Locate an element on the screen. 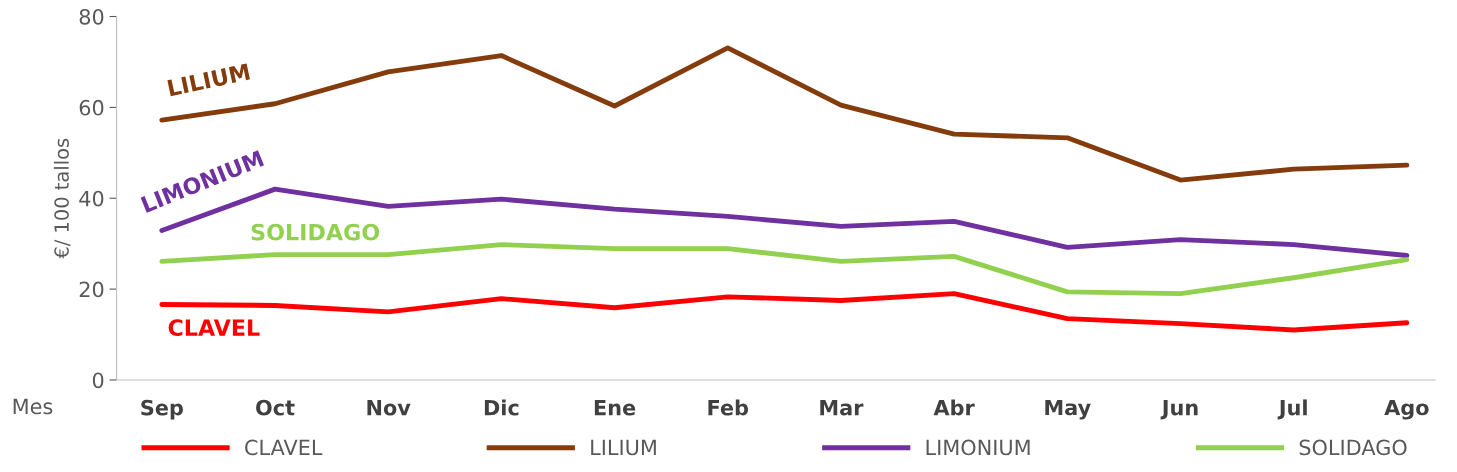 The height and width of the screenshot is (472, 1457). x-tick-label: Dic is located at coordinates (501, 407).